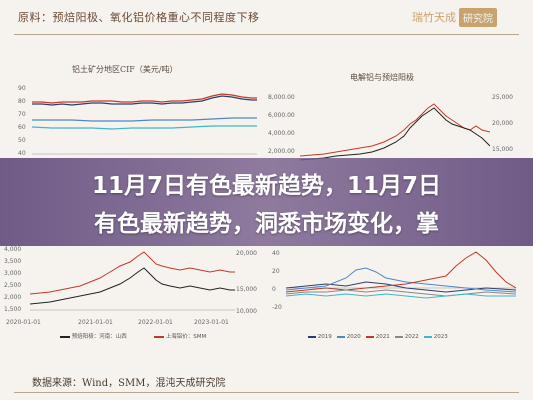 Image resolution: width=533 pixels, height=400 pixels. Describe the element at coordinates (266, 186) in the screenshot. I see `banner-title-line-1: 11月7日有色最新趋势，11月7日` at that location.